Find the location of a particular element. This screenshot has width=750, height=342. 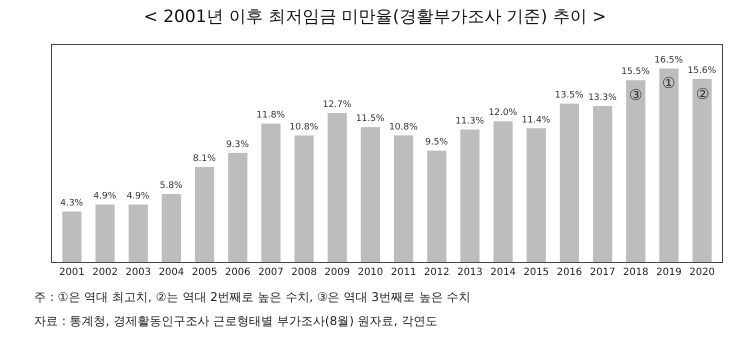

annotation: ① is located at coordinates (669, 83).